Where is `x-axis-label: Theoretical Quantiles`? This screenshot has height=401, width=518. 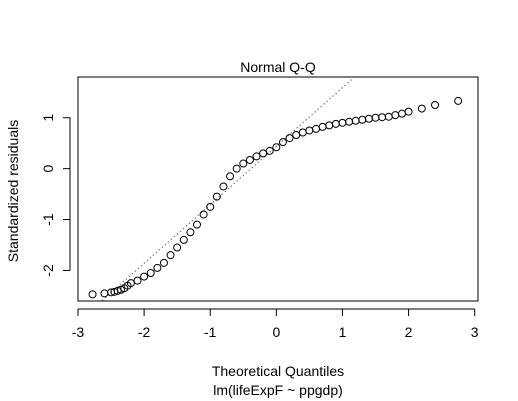 x-axis-label: Theoretical Quantiles is located at coordinates (278, 371).